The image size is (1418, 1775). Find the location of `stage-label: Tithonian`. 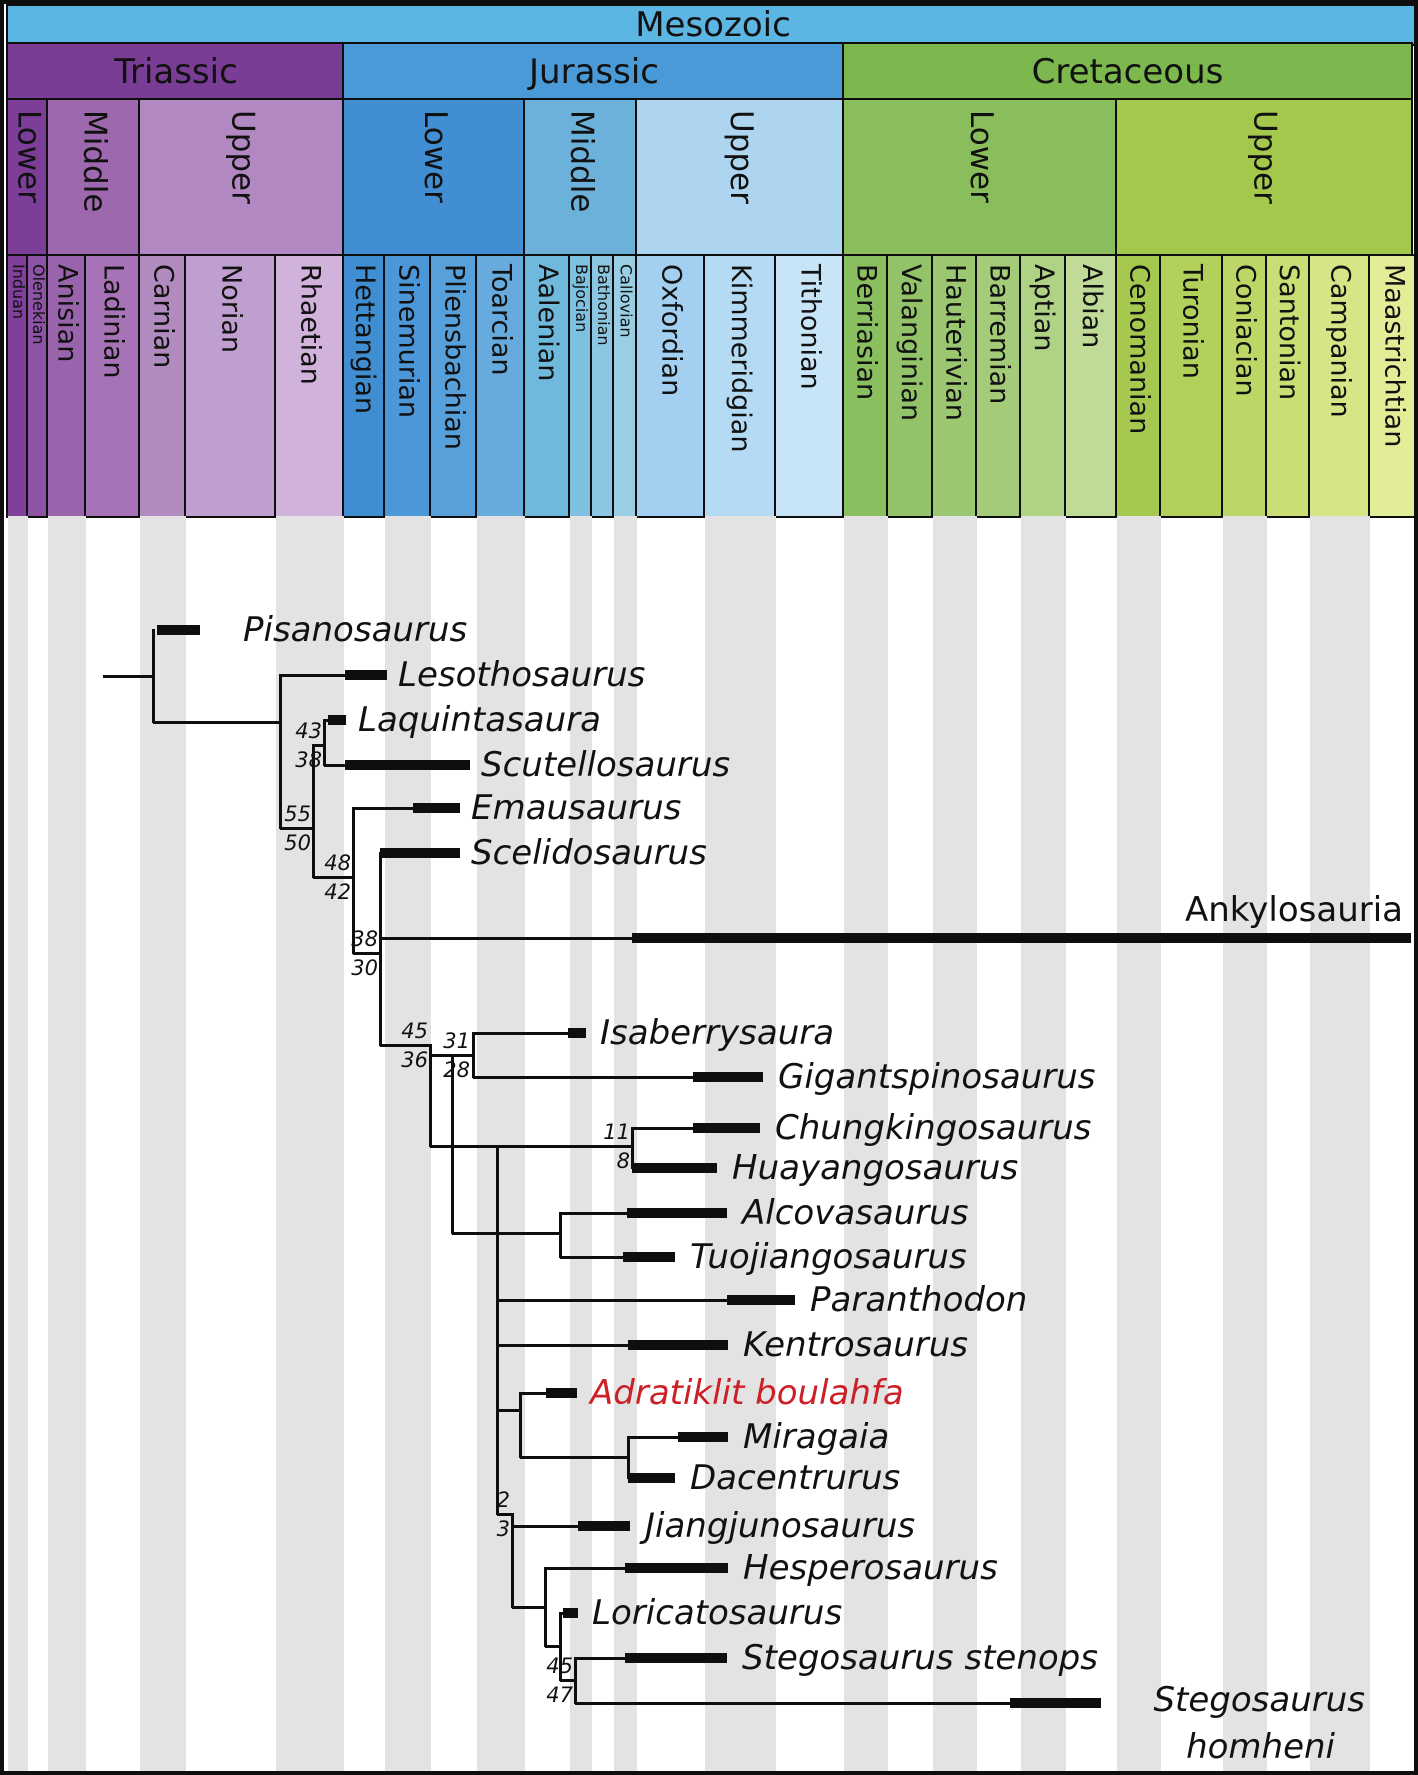

stage-label: Tithonian is located at coordinates (810, 327).